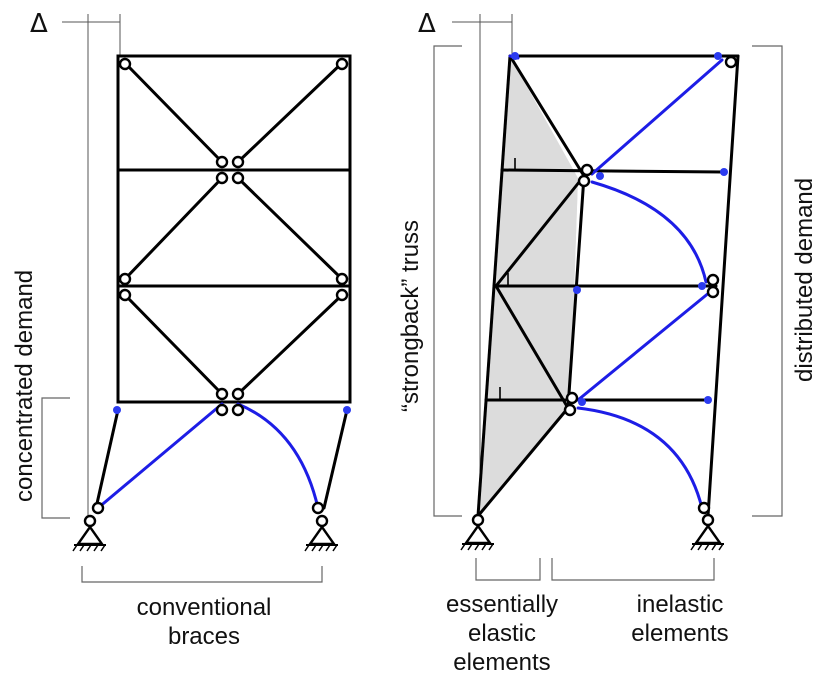 This screenshot has height=676, width=823. Describe the element at coordinates (91, 267) in the screenshot. I see `left-drift-reference` at that location.